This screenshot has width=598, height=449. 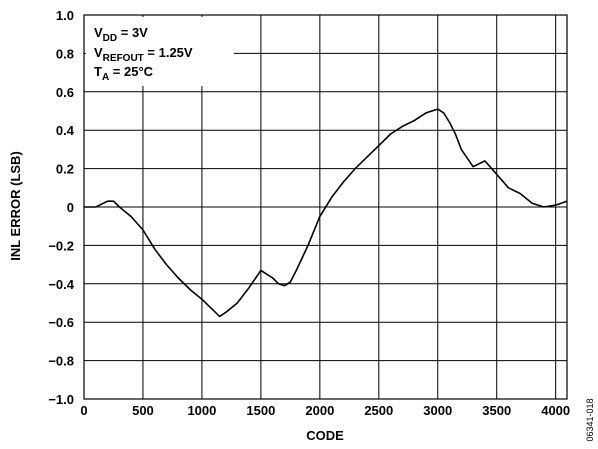 What do you see at coordinates (143, 54) in the screenshot?
I see `annotation-vrefout: VREFOUT = 1.25V` at bounding box center [143, 54].